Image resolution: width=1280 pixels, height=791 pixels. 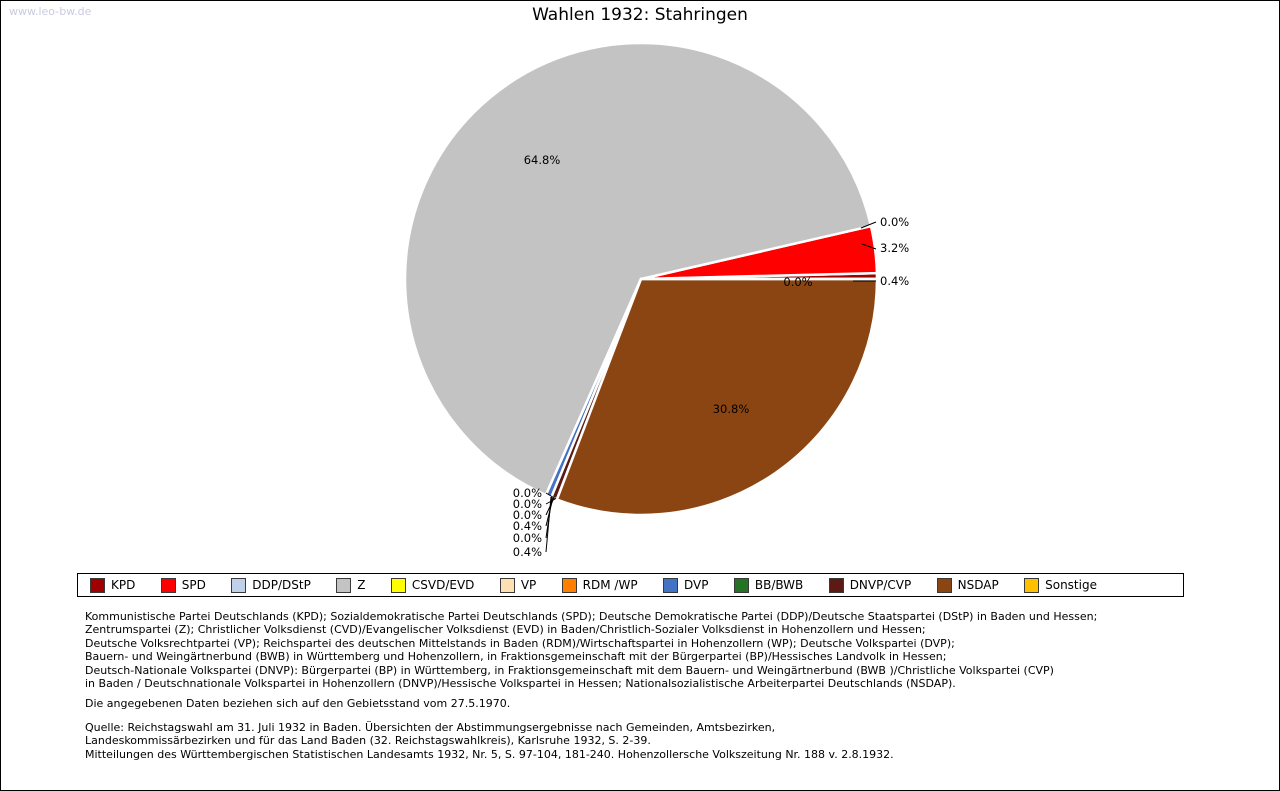 What do you see at coordinates (880, 585) in the screenshot?
I see `legend-label: DNVP/CVP` at bounding box center [880, 585].